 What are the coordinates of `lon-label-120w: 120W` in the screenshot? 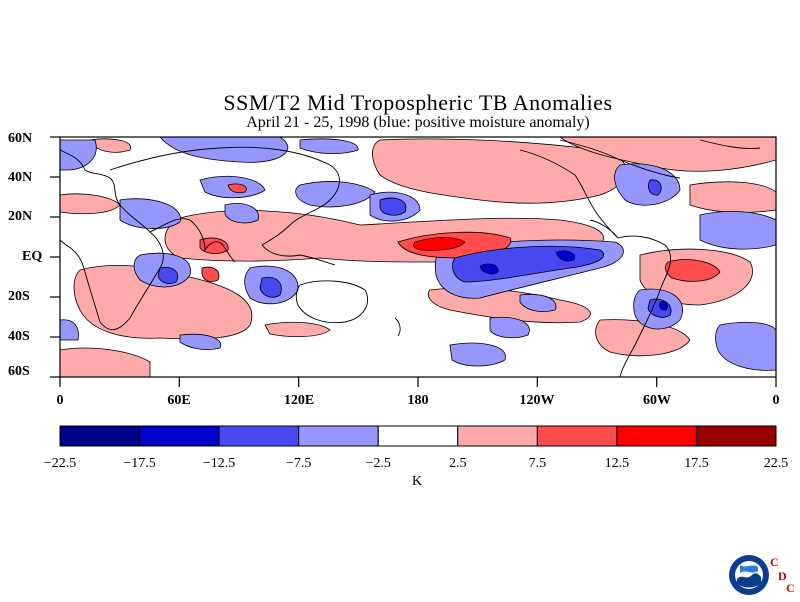 It's located at (537, 400).